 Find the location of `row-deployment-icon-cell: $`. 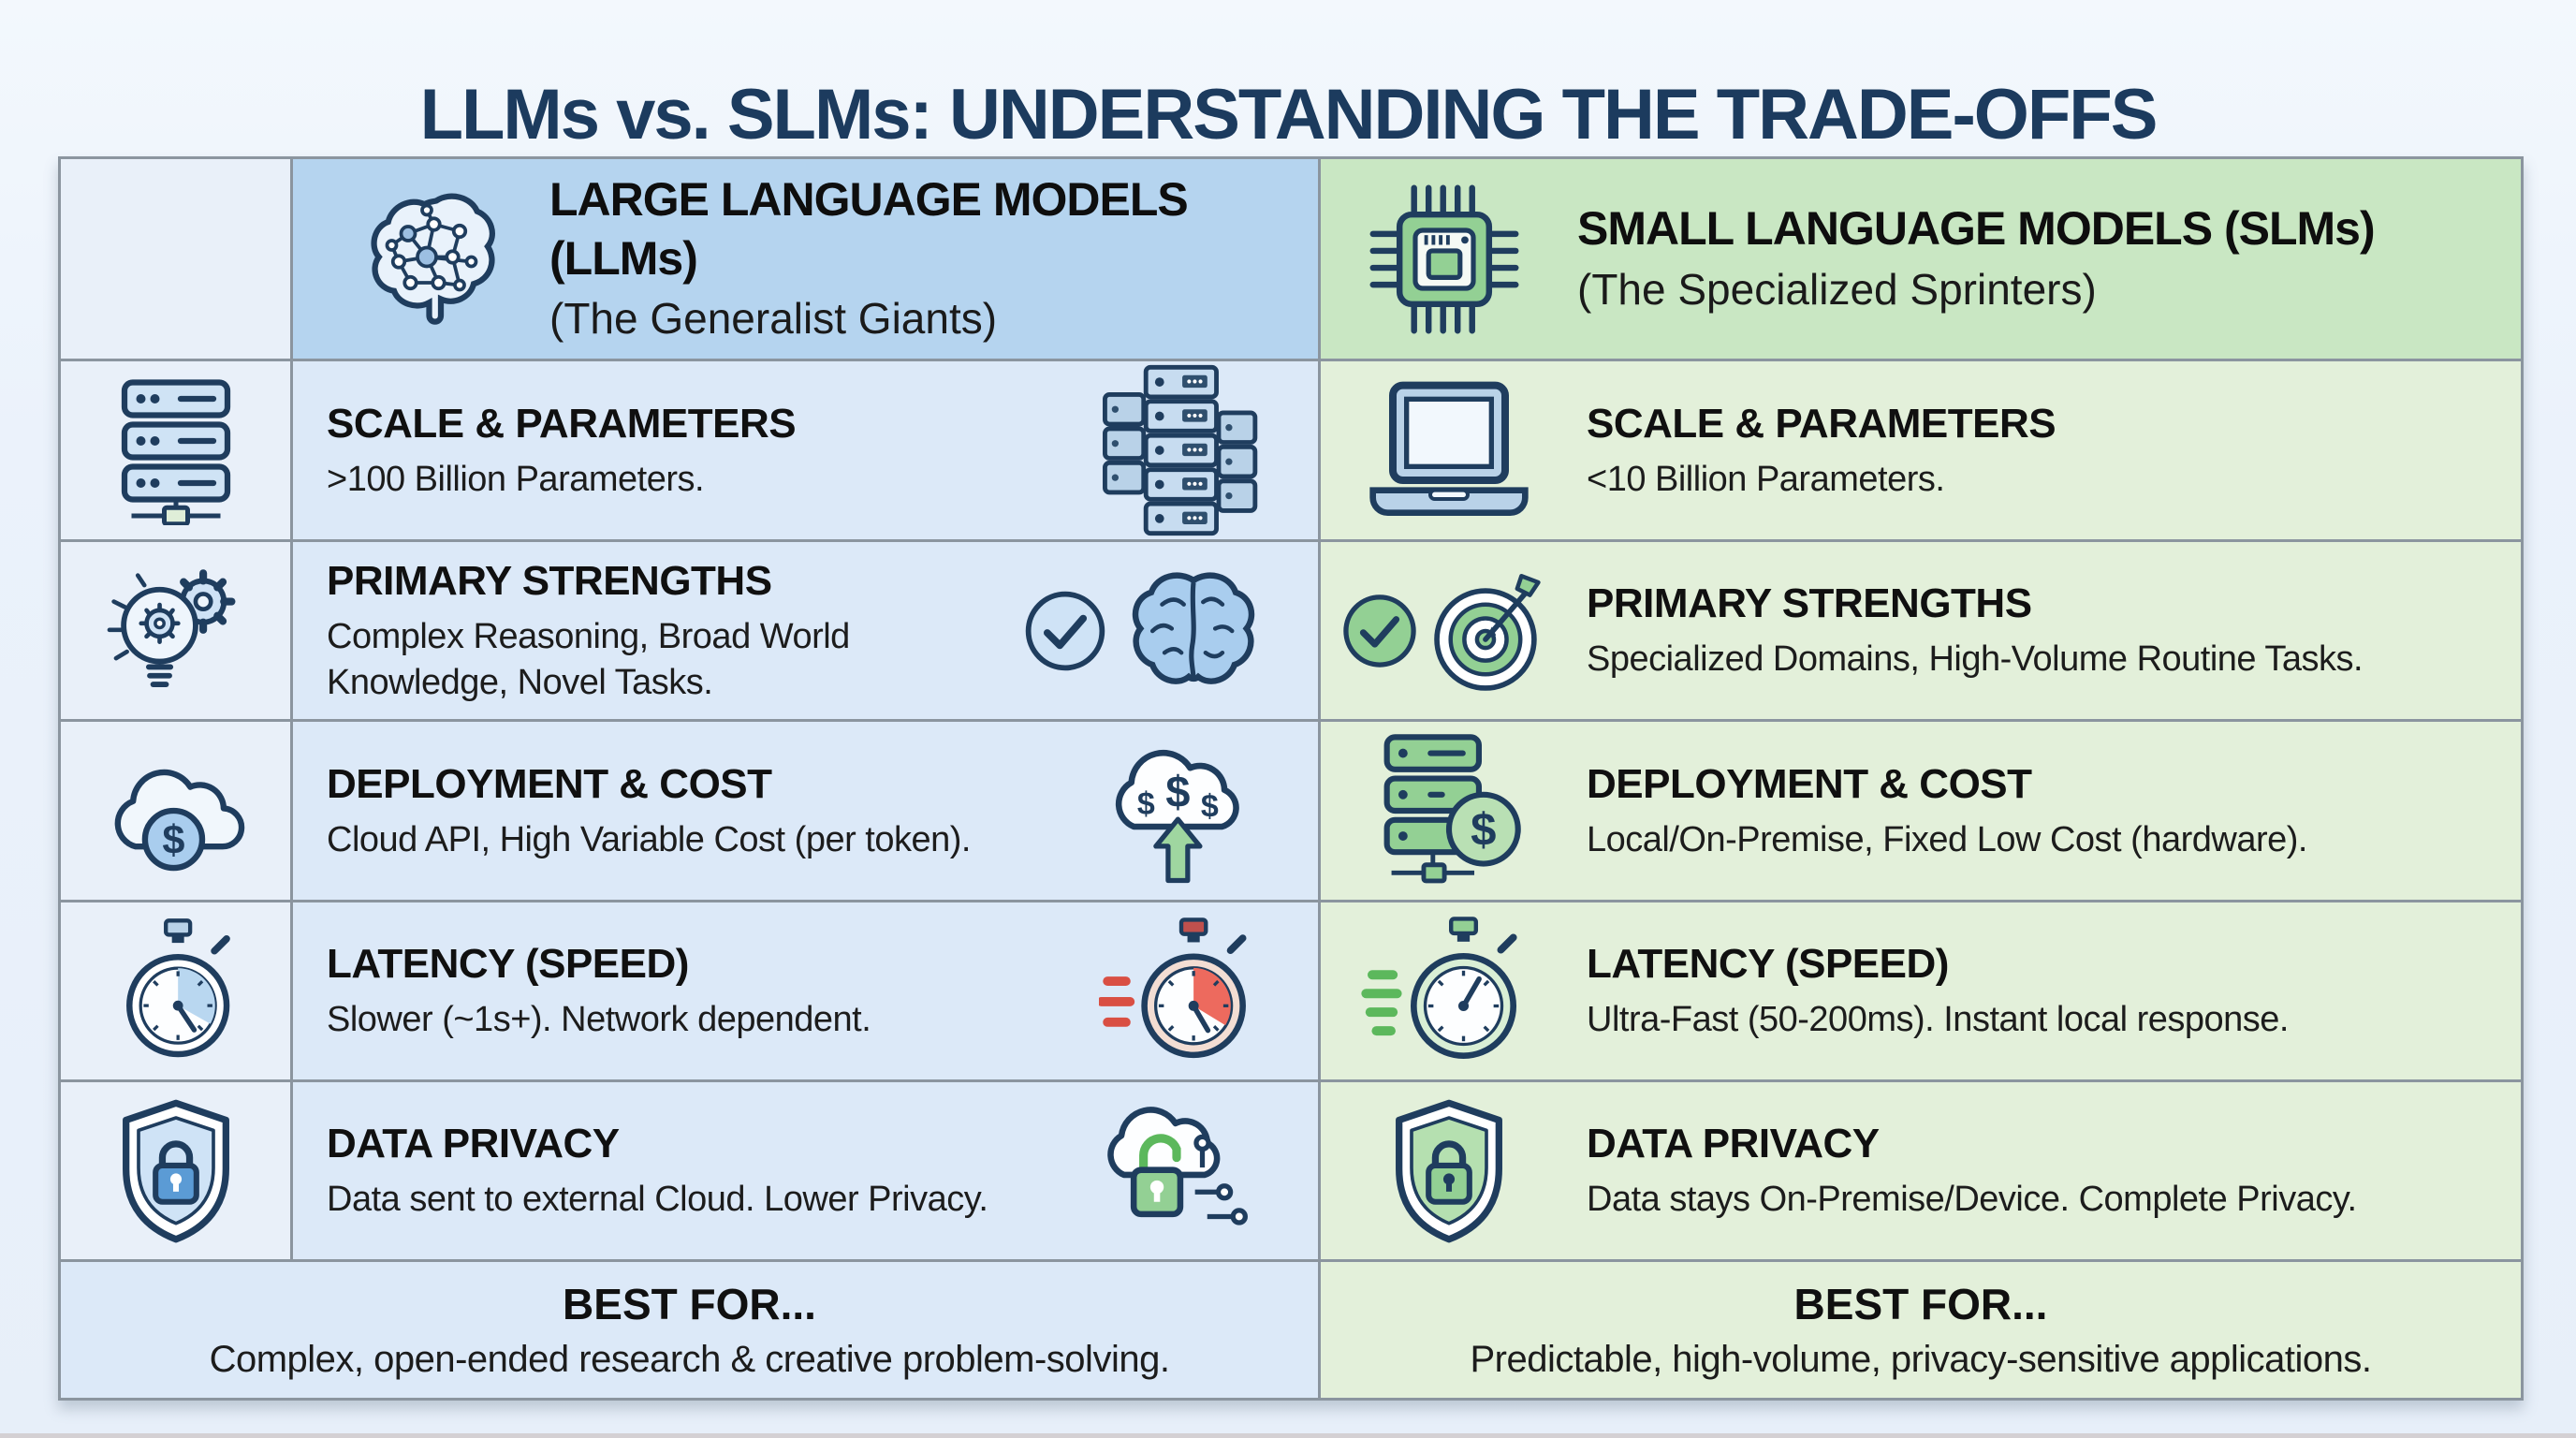

row-deployment-icon-cell: $ is located at coordinates (177, 812).